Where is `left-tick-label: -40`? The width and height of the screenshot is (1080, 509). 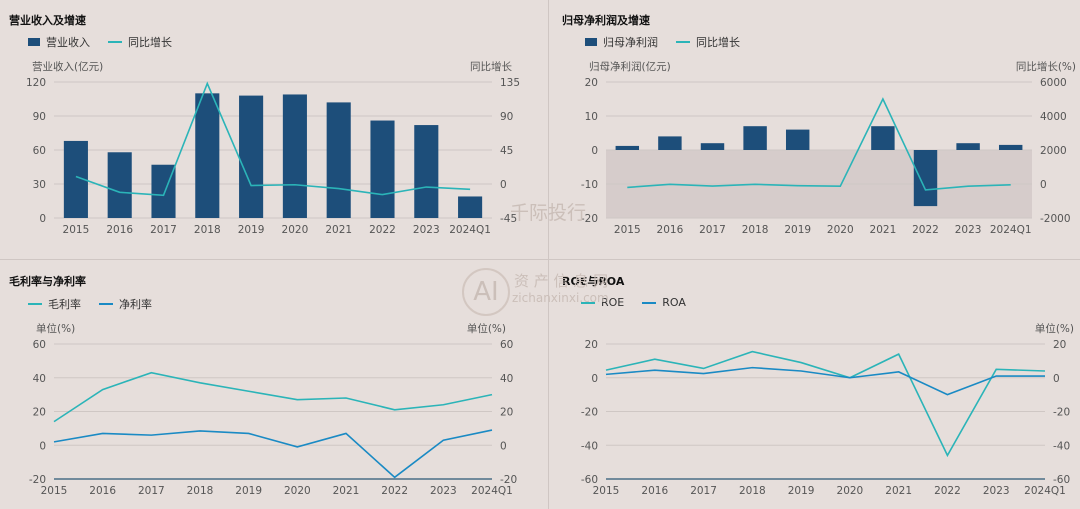
left-tick-label: -40 is located at coordinates (589, 446).